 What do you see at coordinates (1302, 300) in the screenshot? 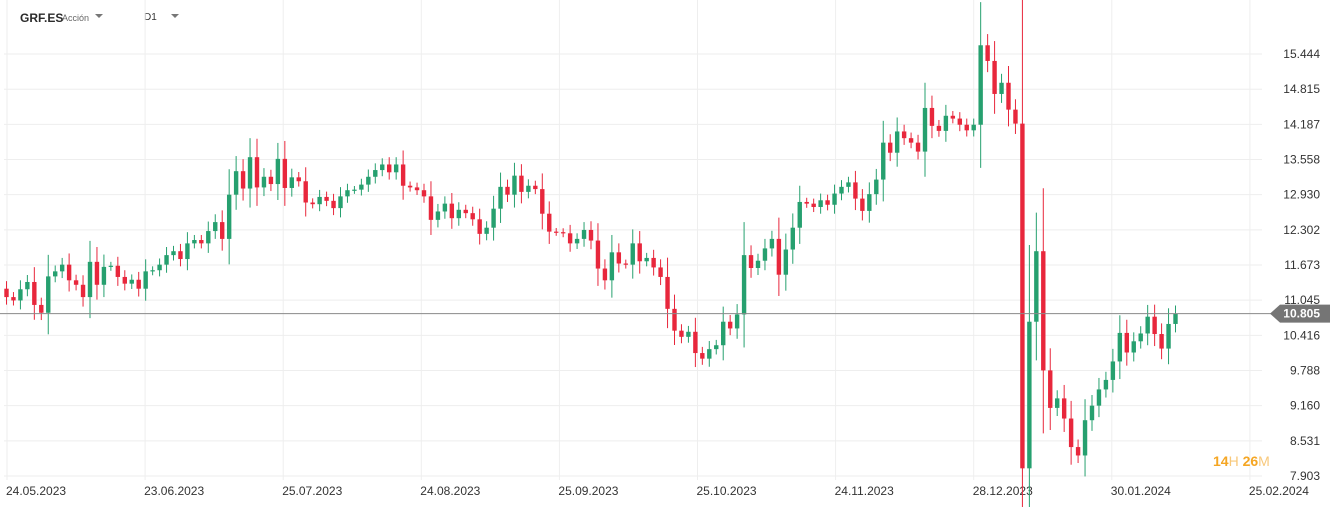
I see `y-tick-label: 11.045` at bounding box center [1302, 300].